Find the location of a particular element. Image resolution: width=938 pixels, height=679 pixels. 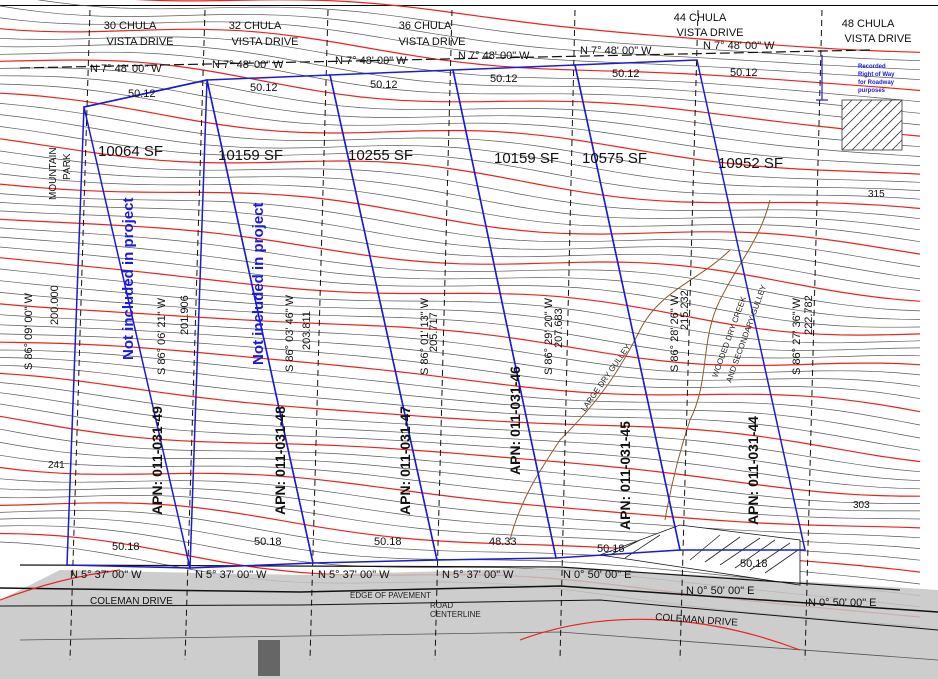

recorded-row-line3: for Roadway is located at coordinates (876, 83).